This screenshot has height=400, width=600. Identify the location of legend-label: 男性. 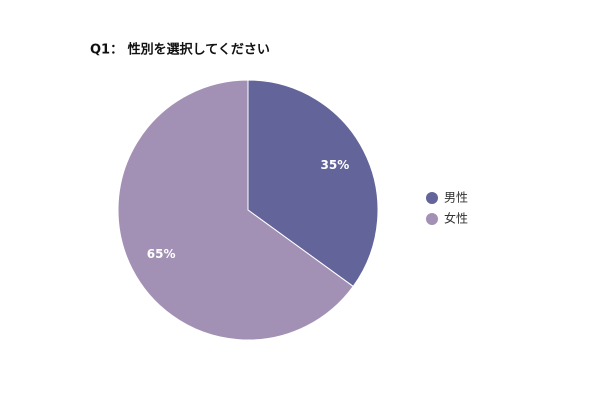
(456, 198).